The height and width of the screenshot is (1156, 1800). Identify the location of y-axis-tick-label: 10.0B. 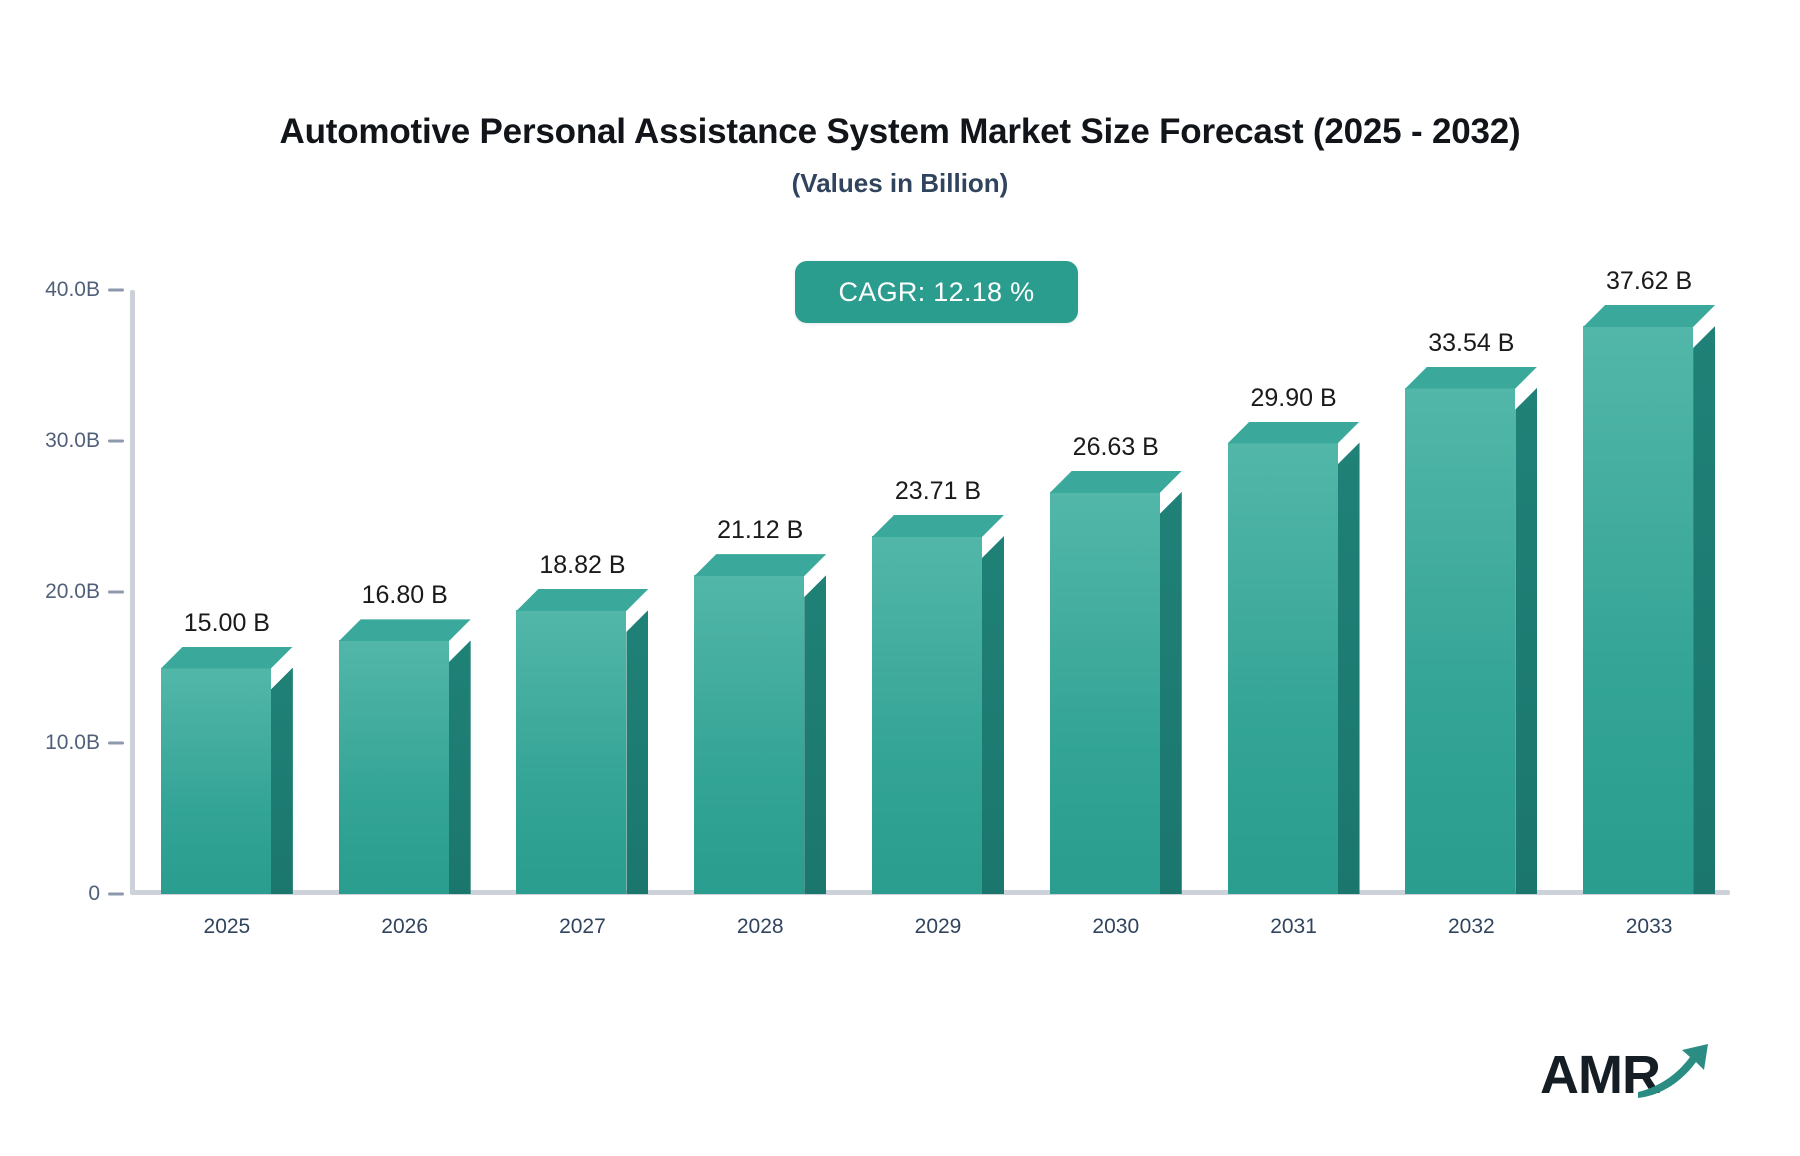
(72, 742).